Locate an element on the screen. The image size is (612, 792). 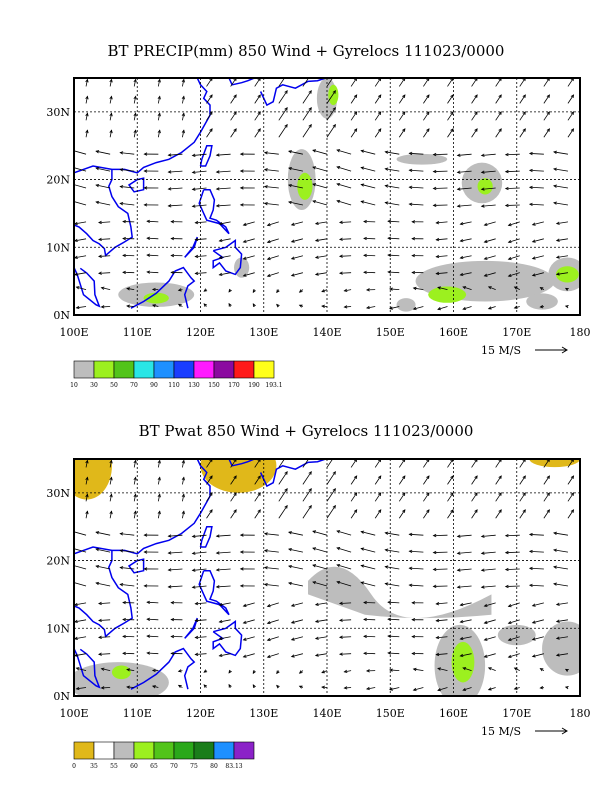
lon-label: 120E is located at coordinates (200, 332).